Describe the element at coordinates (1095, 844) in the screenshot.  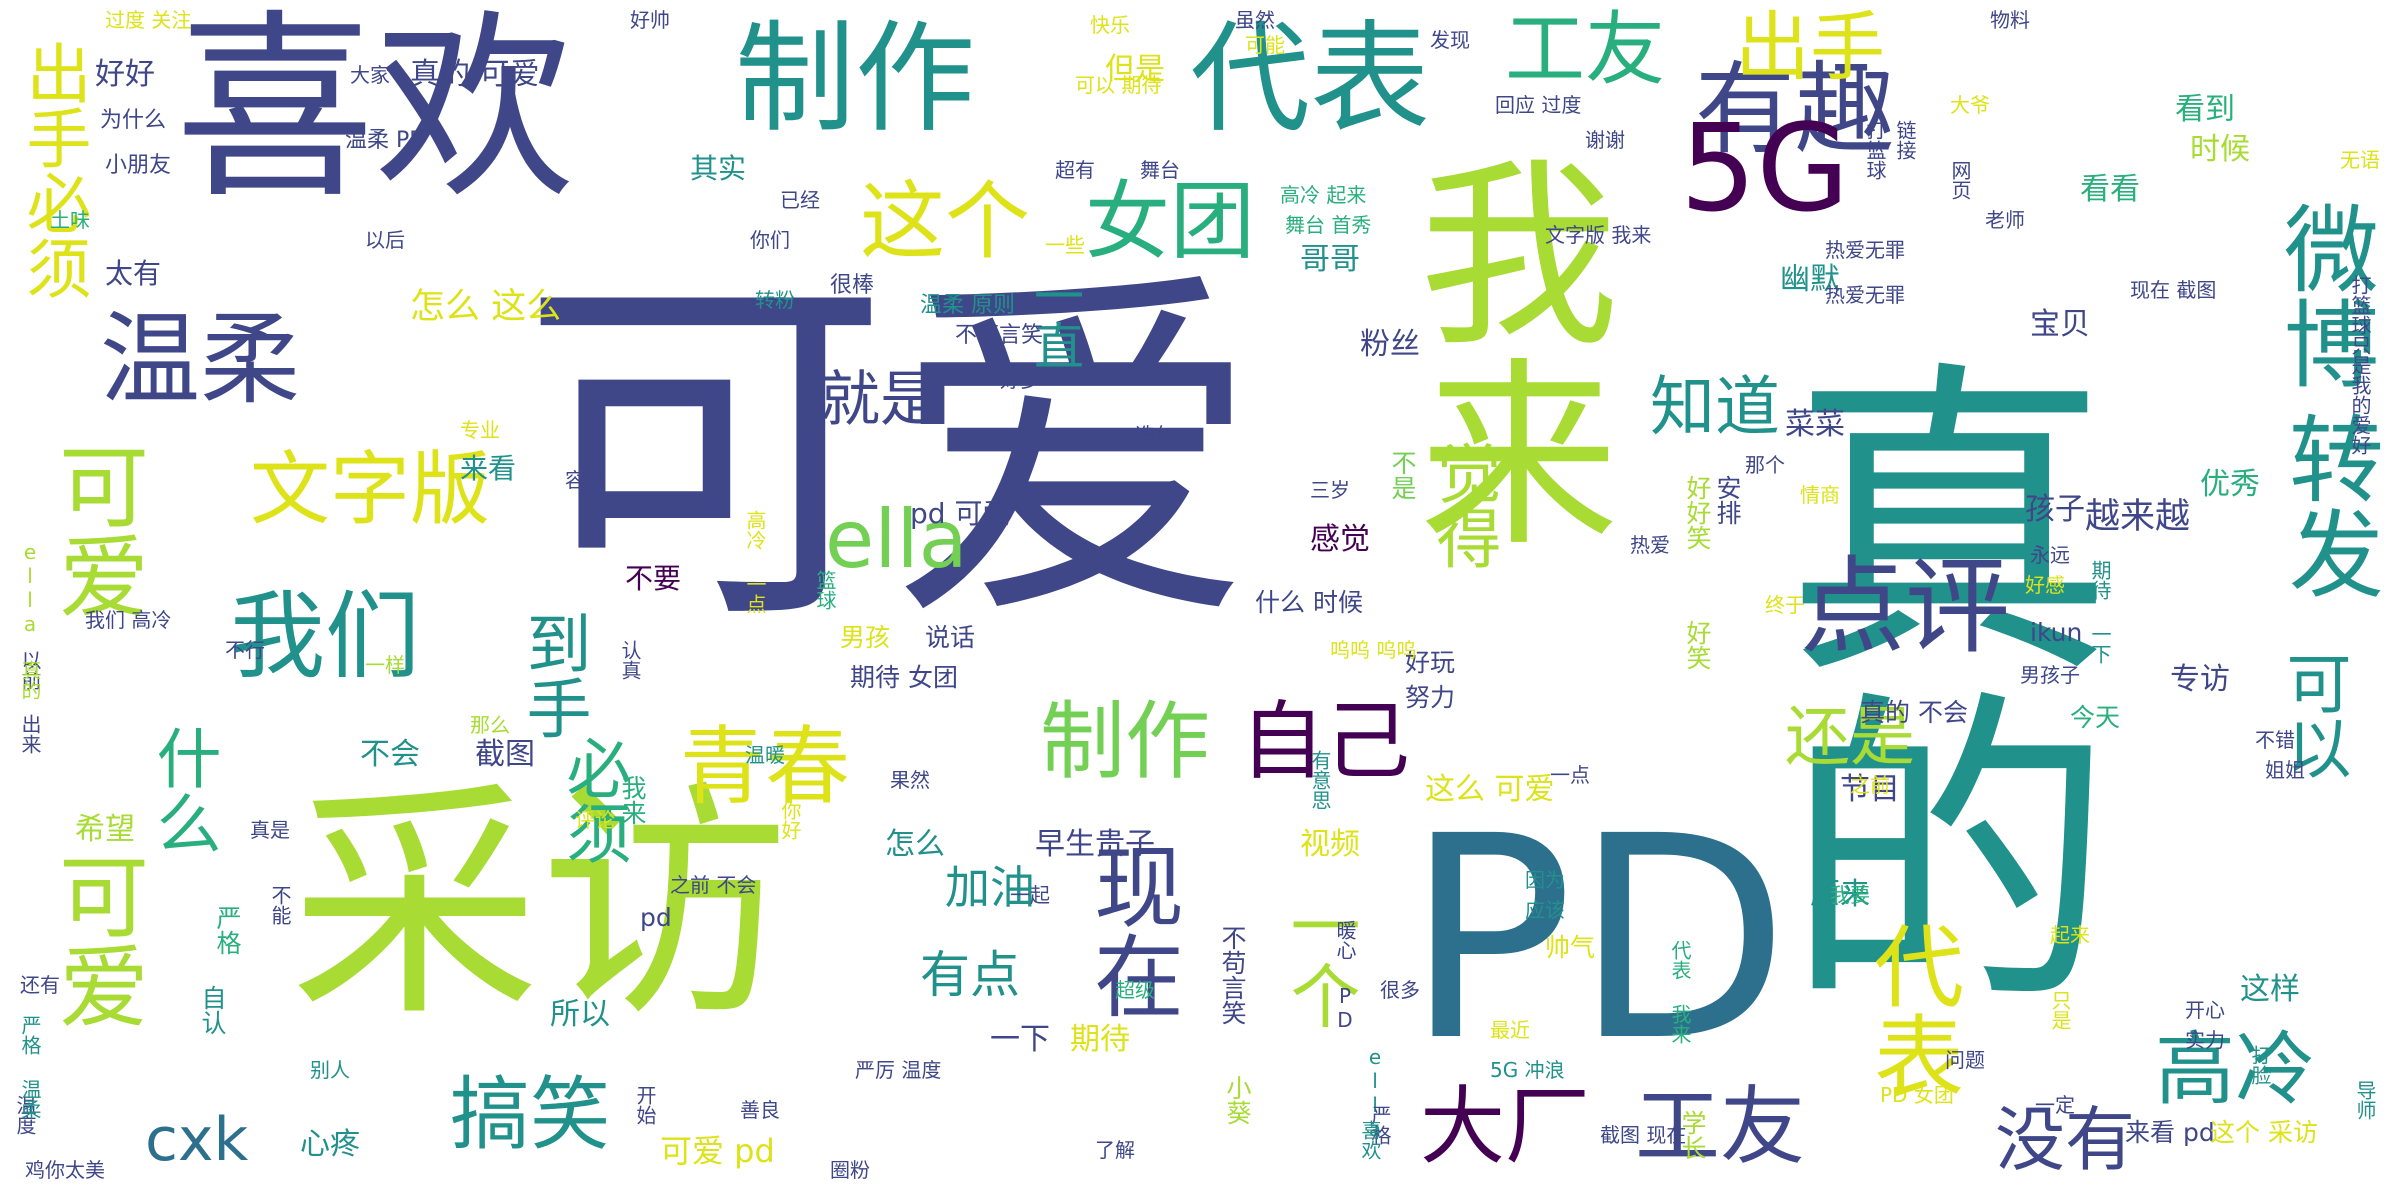
I see `word-74: 早生贵子` at that location.